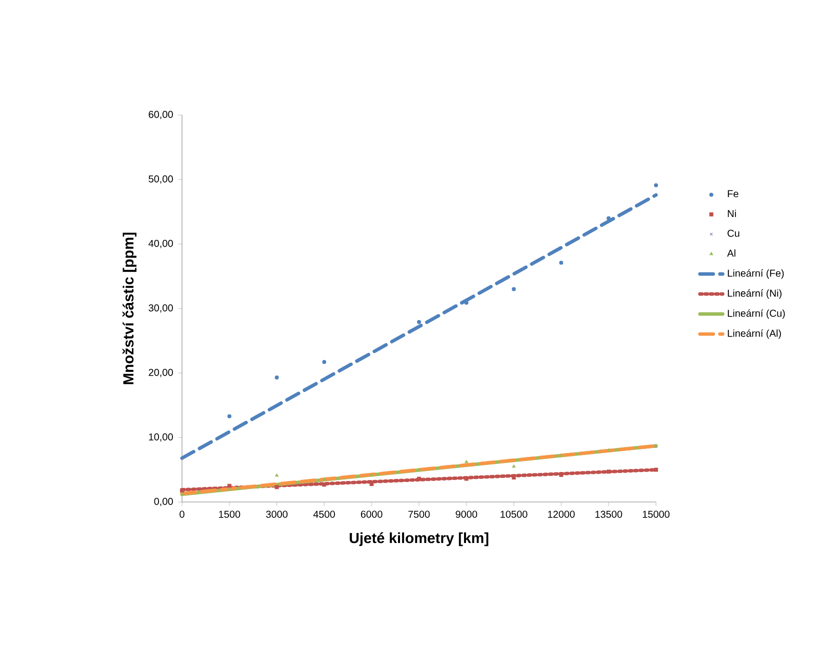  I want to click on y-tick-label: 0,00, so click(163, 502).